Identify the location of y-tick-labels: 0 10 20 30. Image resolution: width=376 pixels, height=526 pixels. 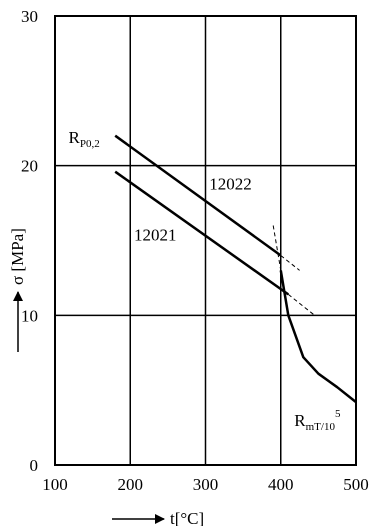
(29, 241).